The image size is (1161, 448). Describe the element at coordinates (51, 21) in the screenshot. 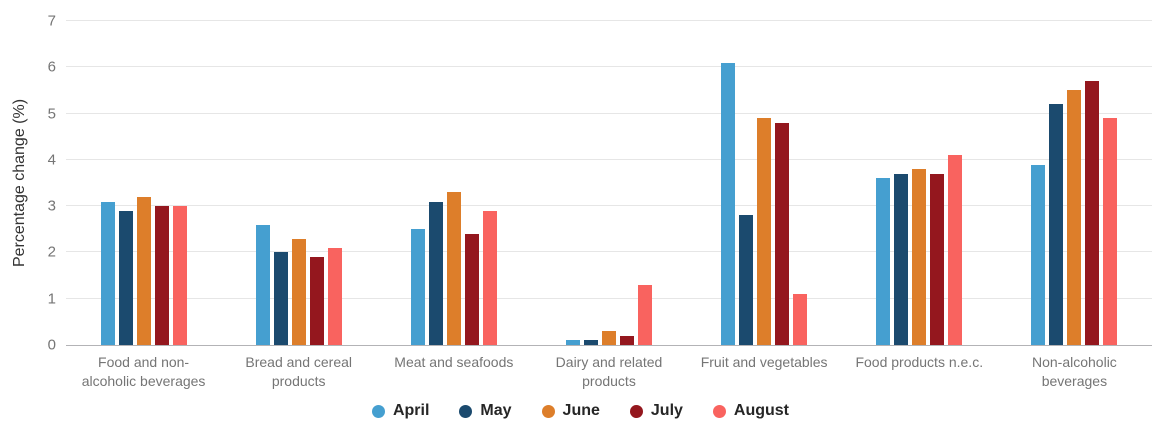

I see `y-tick-label: 7` at that location.